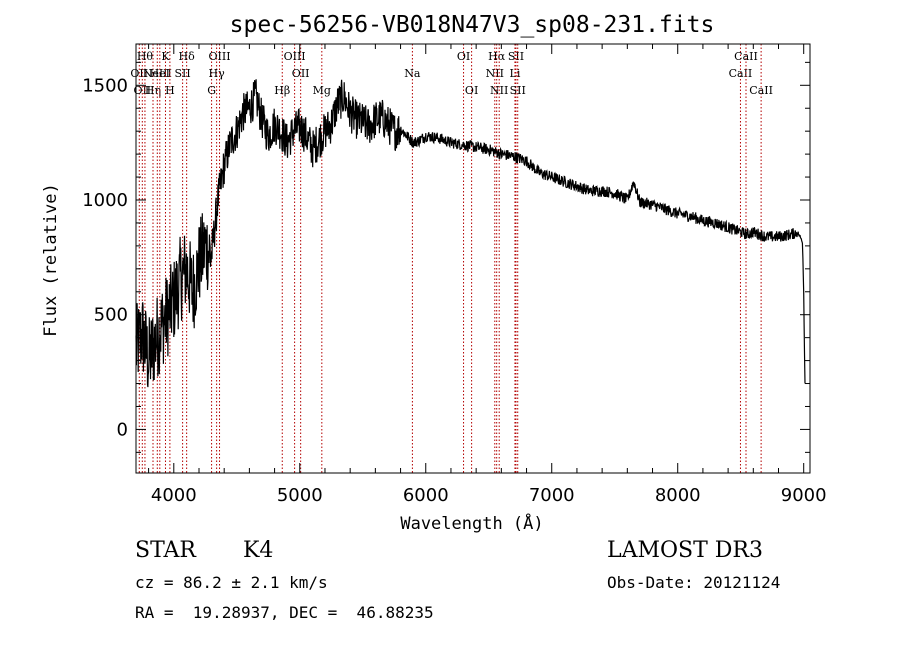 This screenshot has height=649, width=900. What do you see at coordinates (145, 56) in the screenshot?
I see `line-marker-label-2: Hθ` at bounding box center [145, 56].